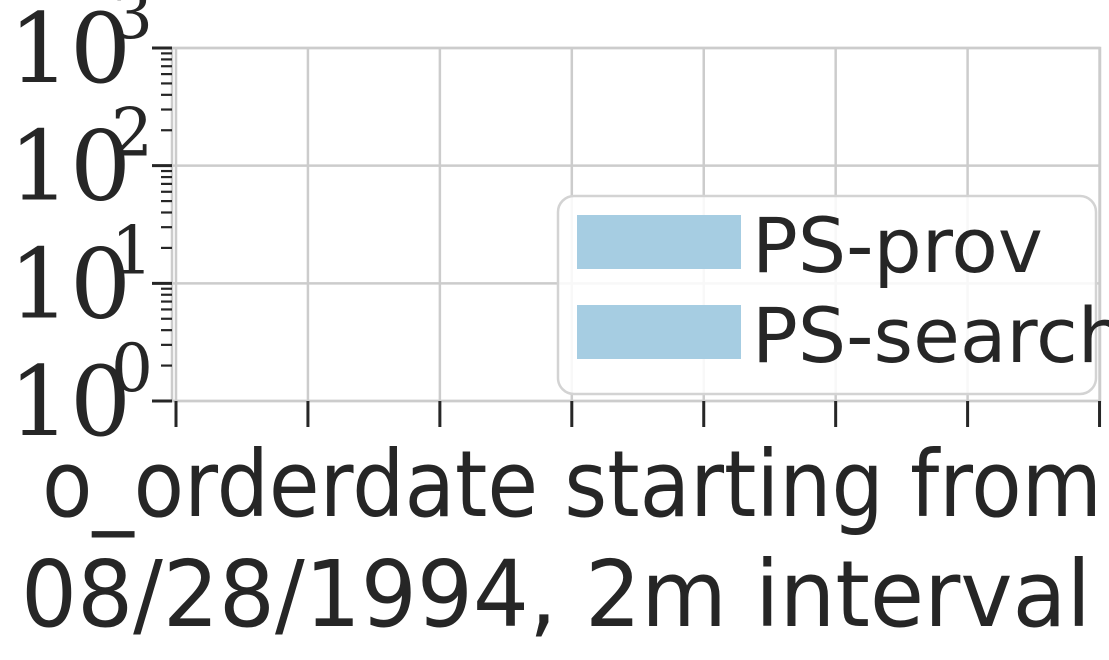  I want to click on y-tick-label-exponent: 0, so click(132, 368).